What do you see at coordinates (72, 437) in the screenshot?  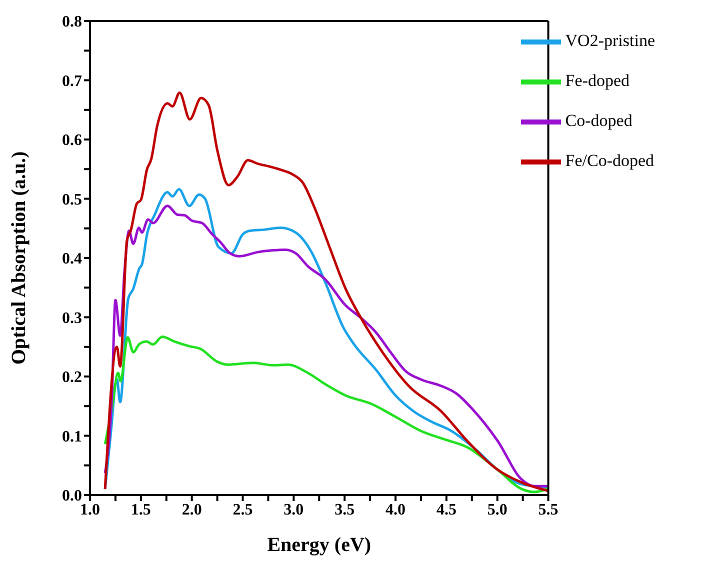 I see `y-tick-label: 0.1` at bounding box center [72, 437].